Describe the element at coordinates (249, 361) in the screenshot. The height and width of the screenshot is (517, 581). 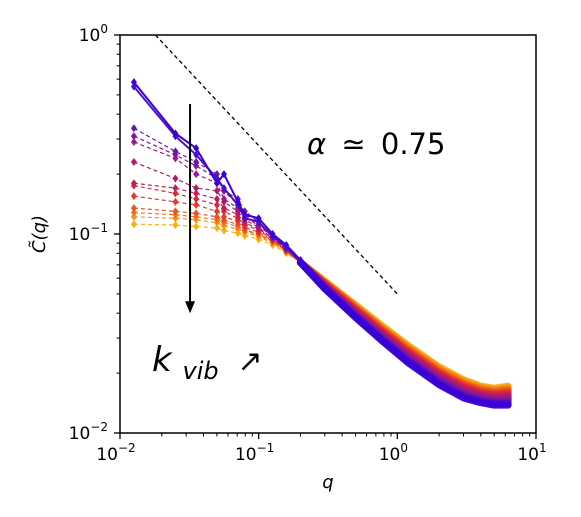
I see `increase-arrow-icon: ↗` at that location.